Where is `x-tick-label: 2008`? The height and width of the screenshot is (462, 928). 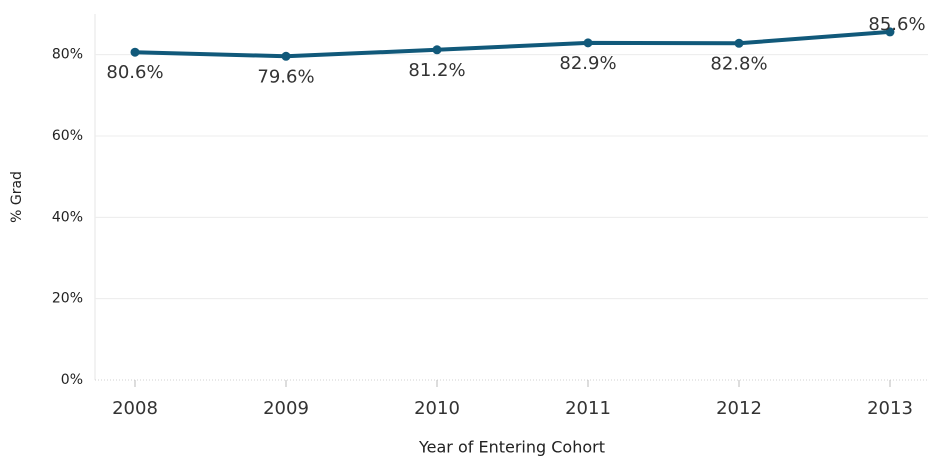 x-tick-label: 2008 is located at coordinates (135, 408).